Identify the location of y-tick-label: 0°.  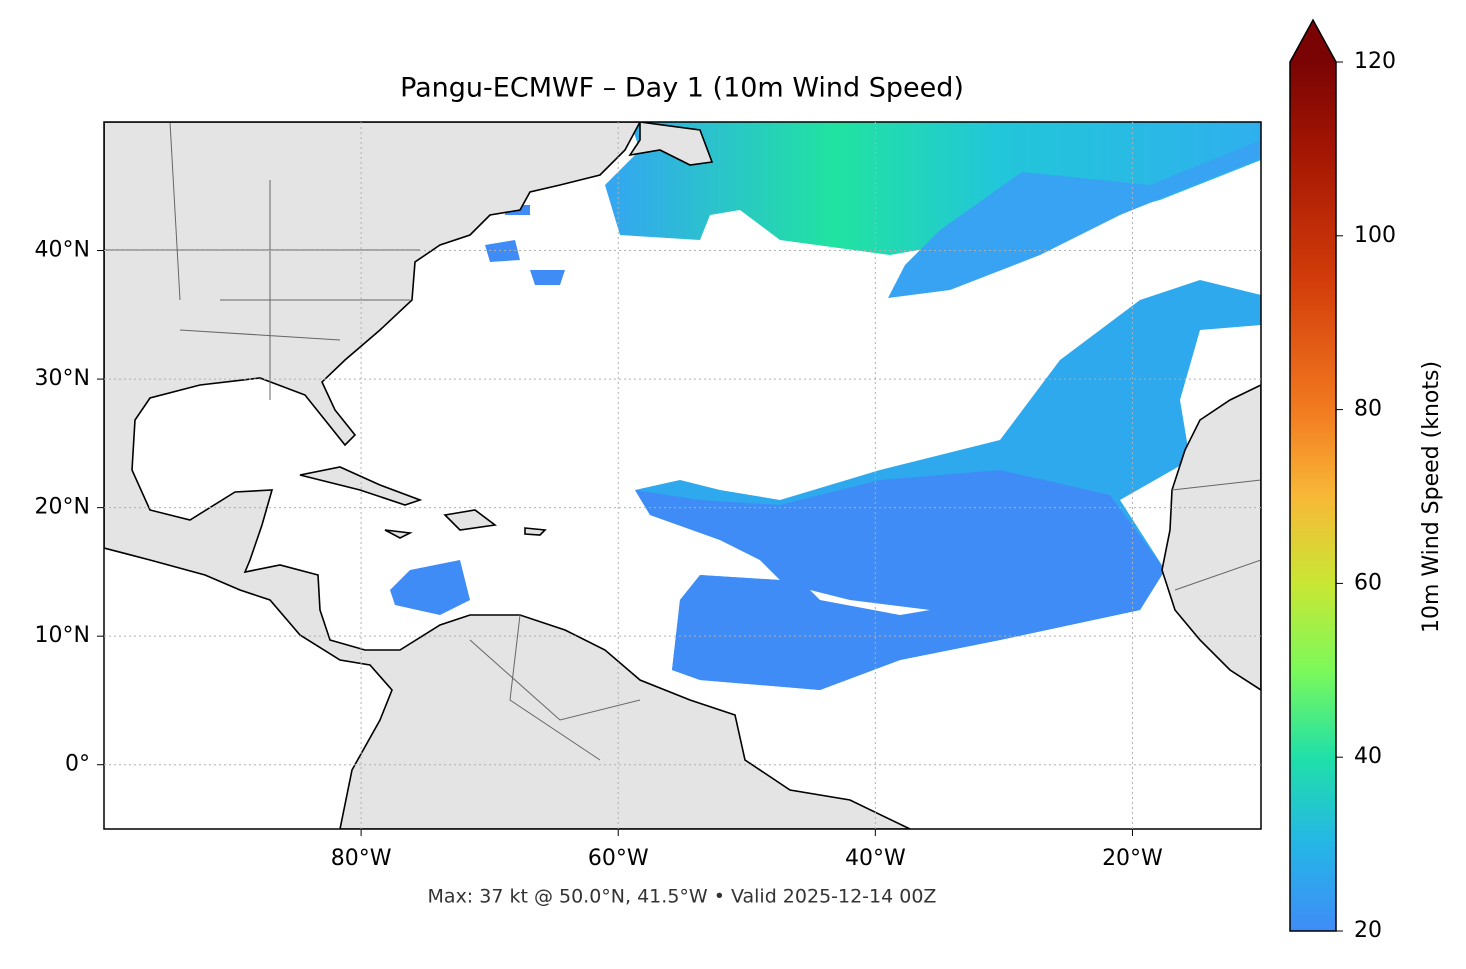
(77, 764).